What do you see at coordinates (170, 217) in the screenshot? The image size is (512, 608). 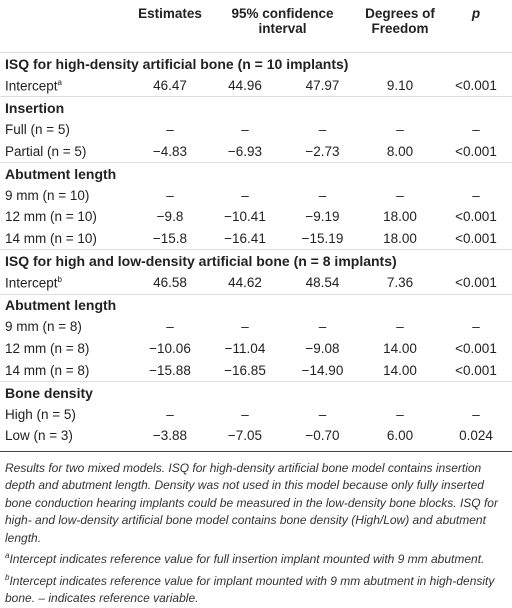 I see `cell: −9.8` at bounding box center [170, 217].